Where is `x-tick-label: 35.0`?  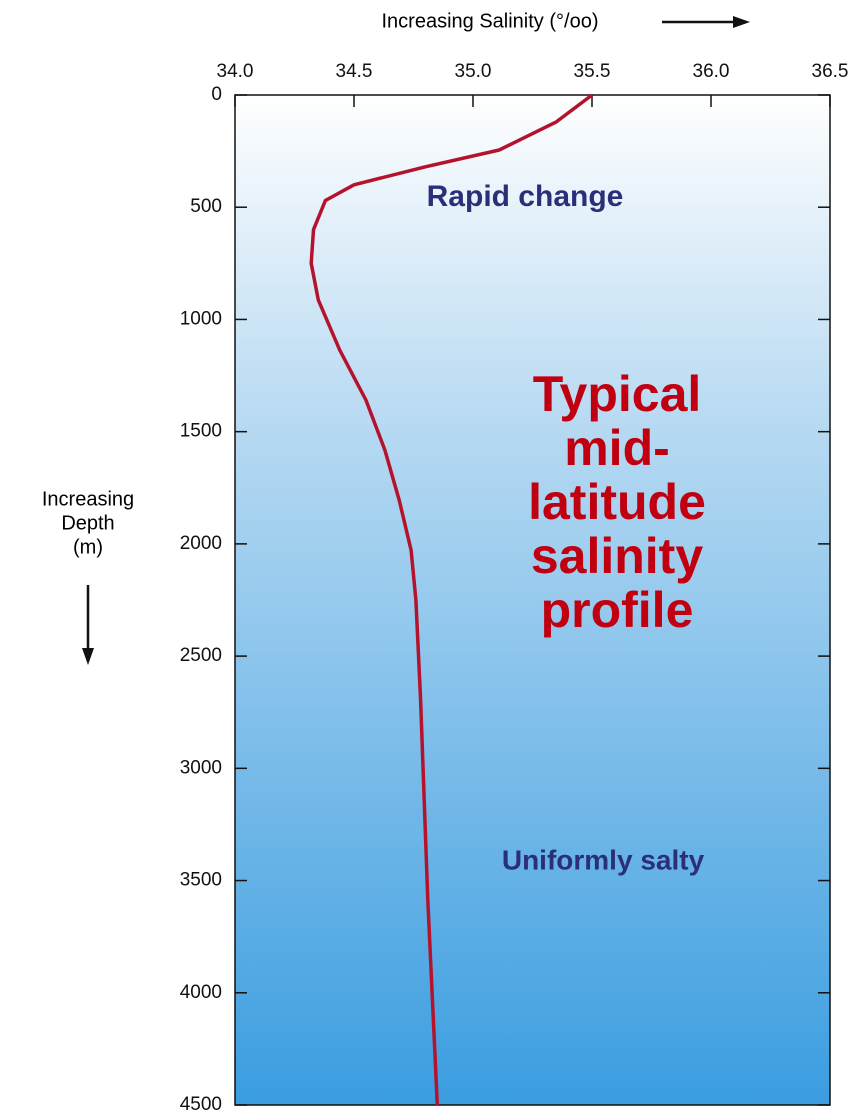 x-tick-label: 35.0 is located at coordinates (473, 71).